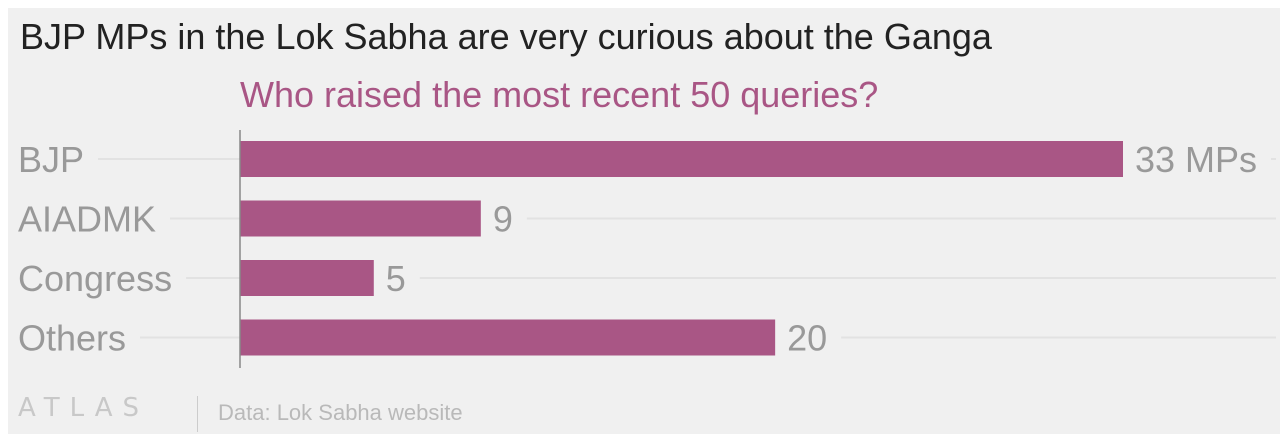 This screenshot has height=442, width=1288. What do you see at coordinates (72, 338) in the screenshot?
I see `category-label: Others` at bounding box center [72, 338].